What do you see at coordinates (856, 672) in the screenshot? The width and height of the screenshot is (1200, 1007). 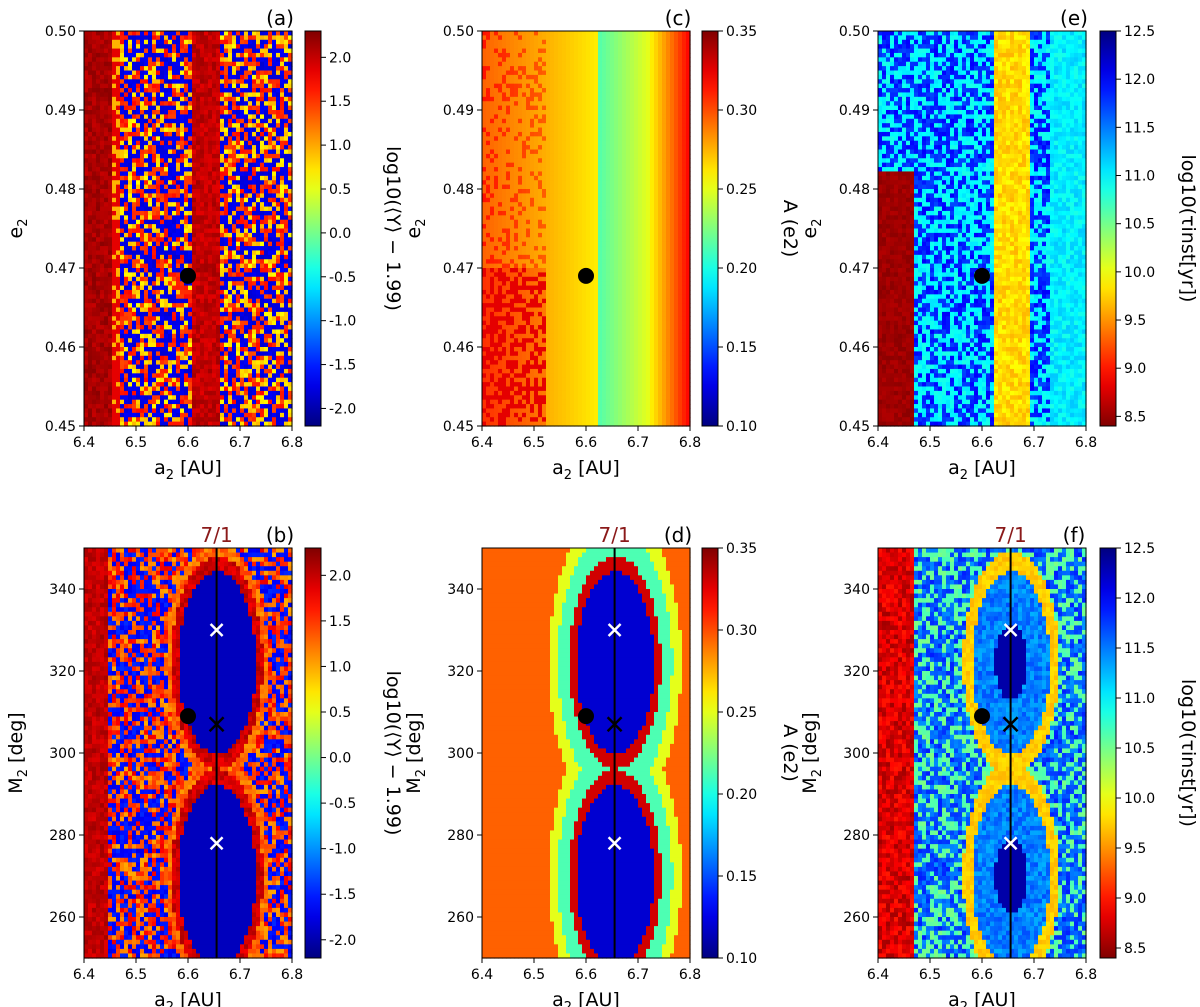 I see `y-tick-label: 320` at bounding box center [856, 672].